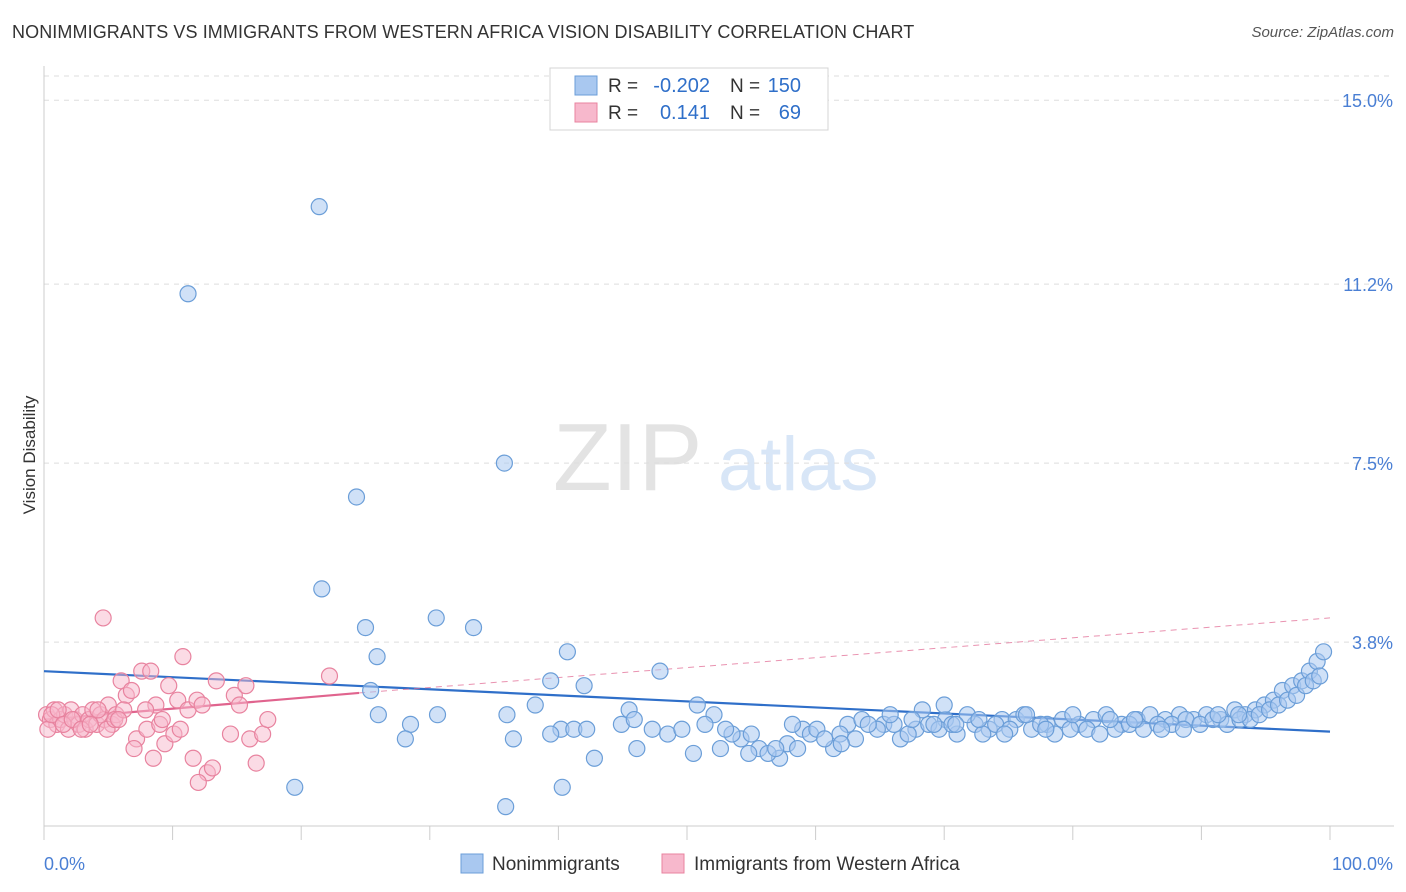 This screenshot has height=892, width=1406. What do you see at coordinates (1367, 101) in the screenshot?
I see `y-tick-label: 15.0%` at bounding box center [1367, 101].